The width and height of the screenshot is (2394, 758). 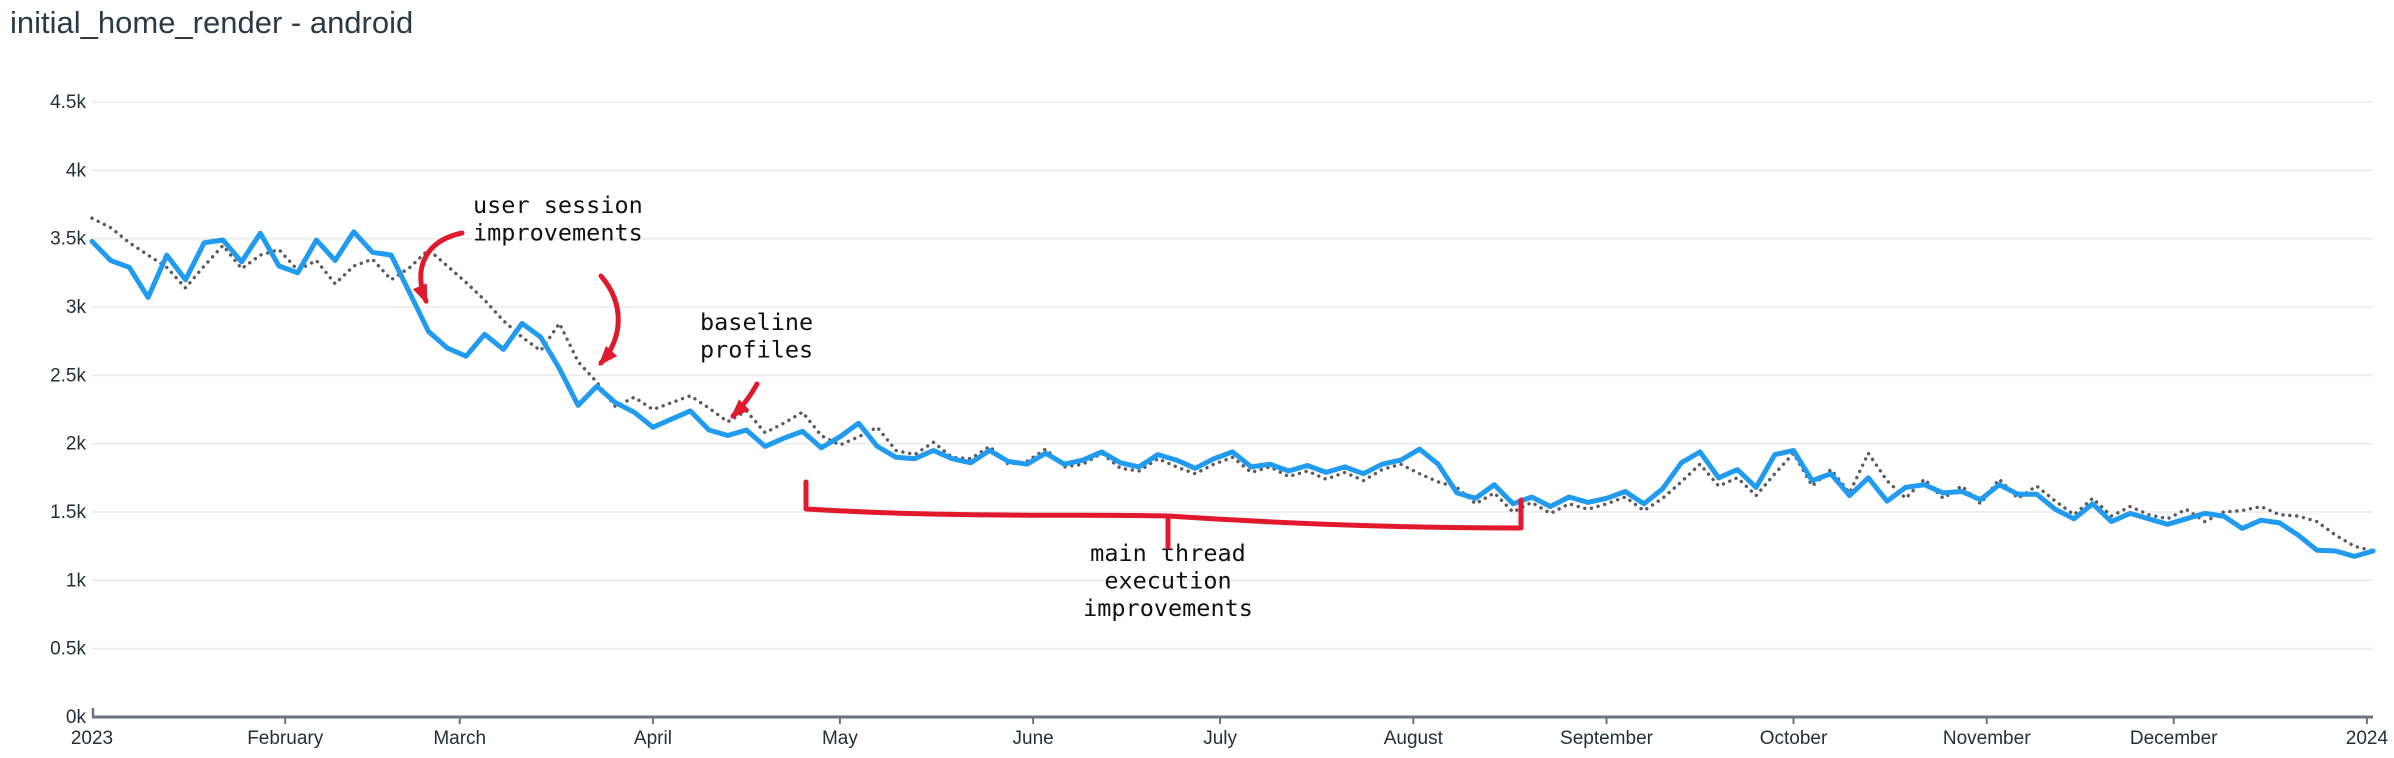 I want to click on x-tick-label: May, so click(x=840, y=738).